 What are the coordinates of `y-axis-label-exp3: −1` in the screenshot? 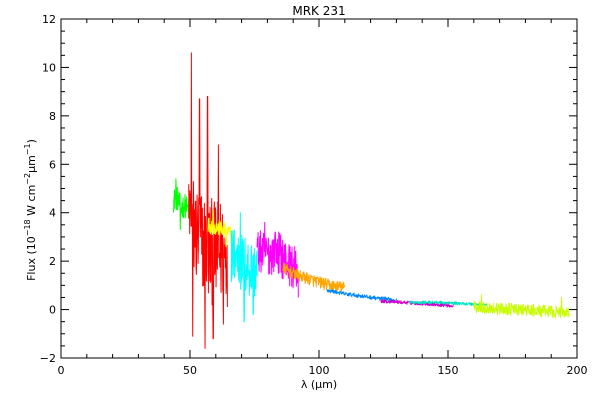 It's located at (27, 149).